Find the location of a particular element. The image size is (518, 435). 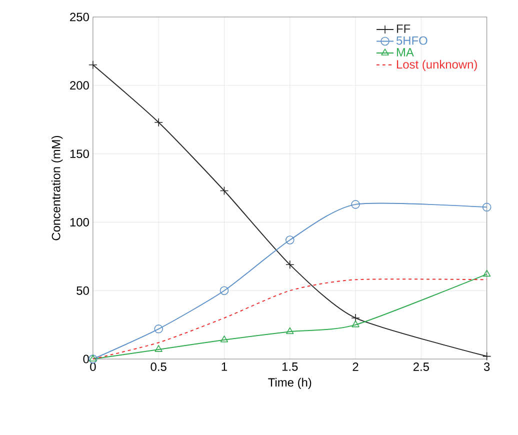

legend-label: 5HFO is located at coordinates (412, 40).